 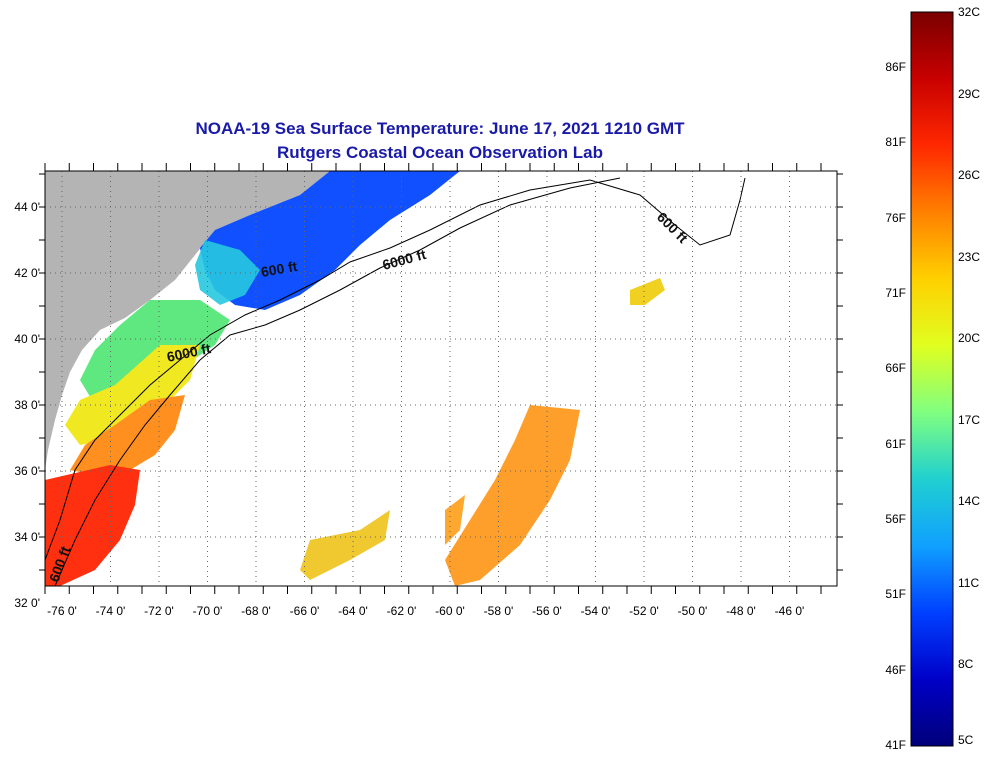 What do you see at coordinates (693, 611) in the screenshot?
I see `x-tick-label: -50 0'` at bounding box center [693, 611].